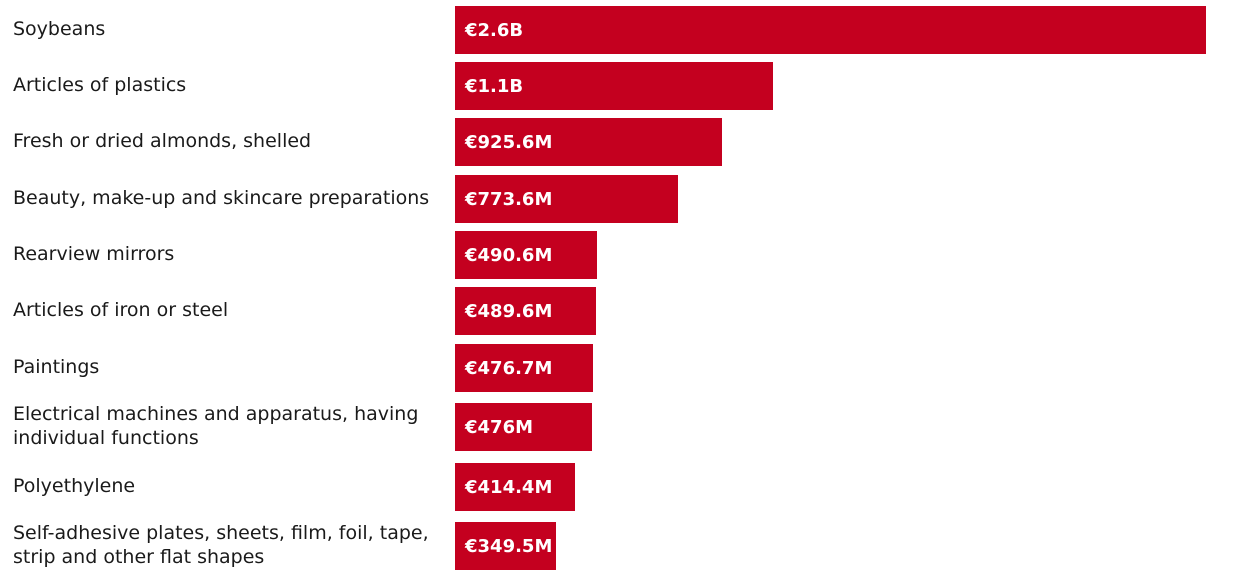  What do you see at coordinates (494, 30) in the screenshot?
I see `bar-value-label: €2.6B` at bounding box center [494, 30].